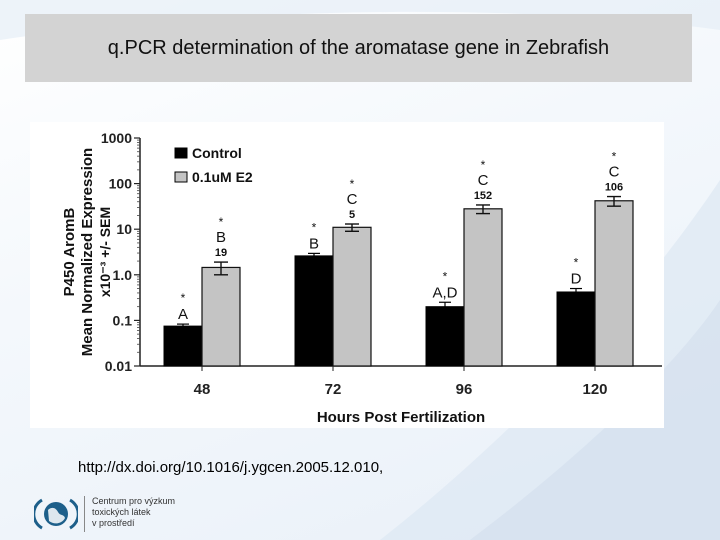  Describe the element at coordinates (217, 153) in the screenshot. I see `legend-label-control: Control` at that location.